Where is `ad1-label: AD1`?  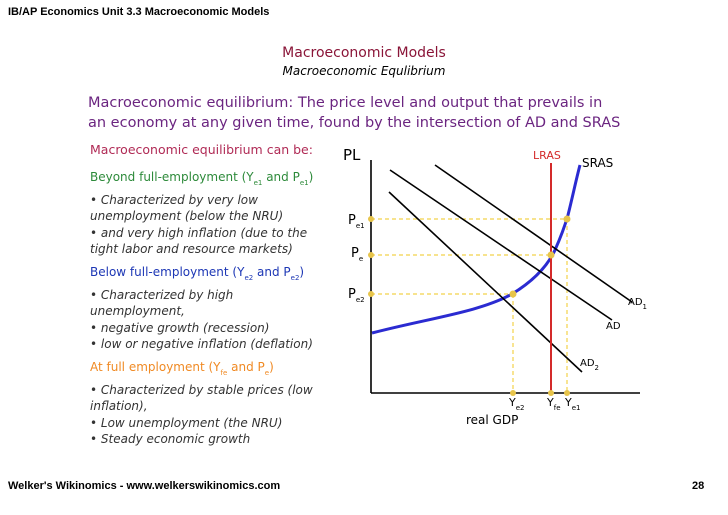
ad1-label: AD1 is located at coordinates (638, 304).